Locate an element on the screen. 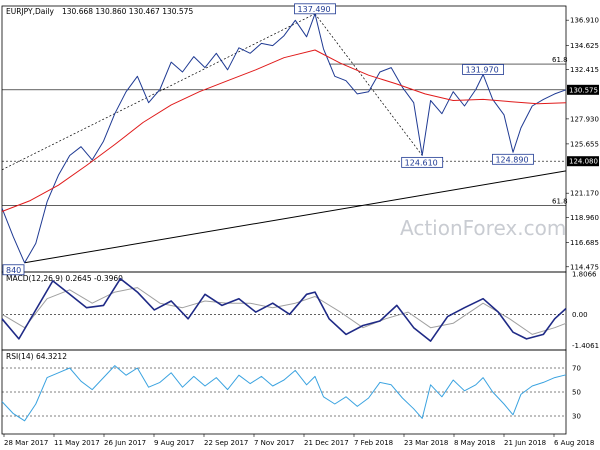 This screenshot has height=450, width=600. callout-label-3: 124.890 is located at coordinates (511, 159).